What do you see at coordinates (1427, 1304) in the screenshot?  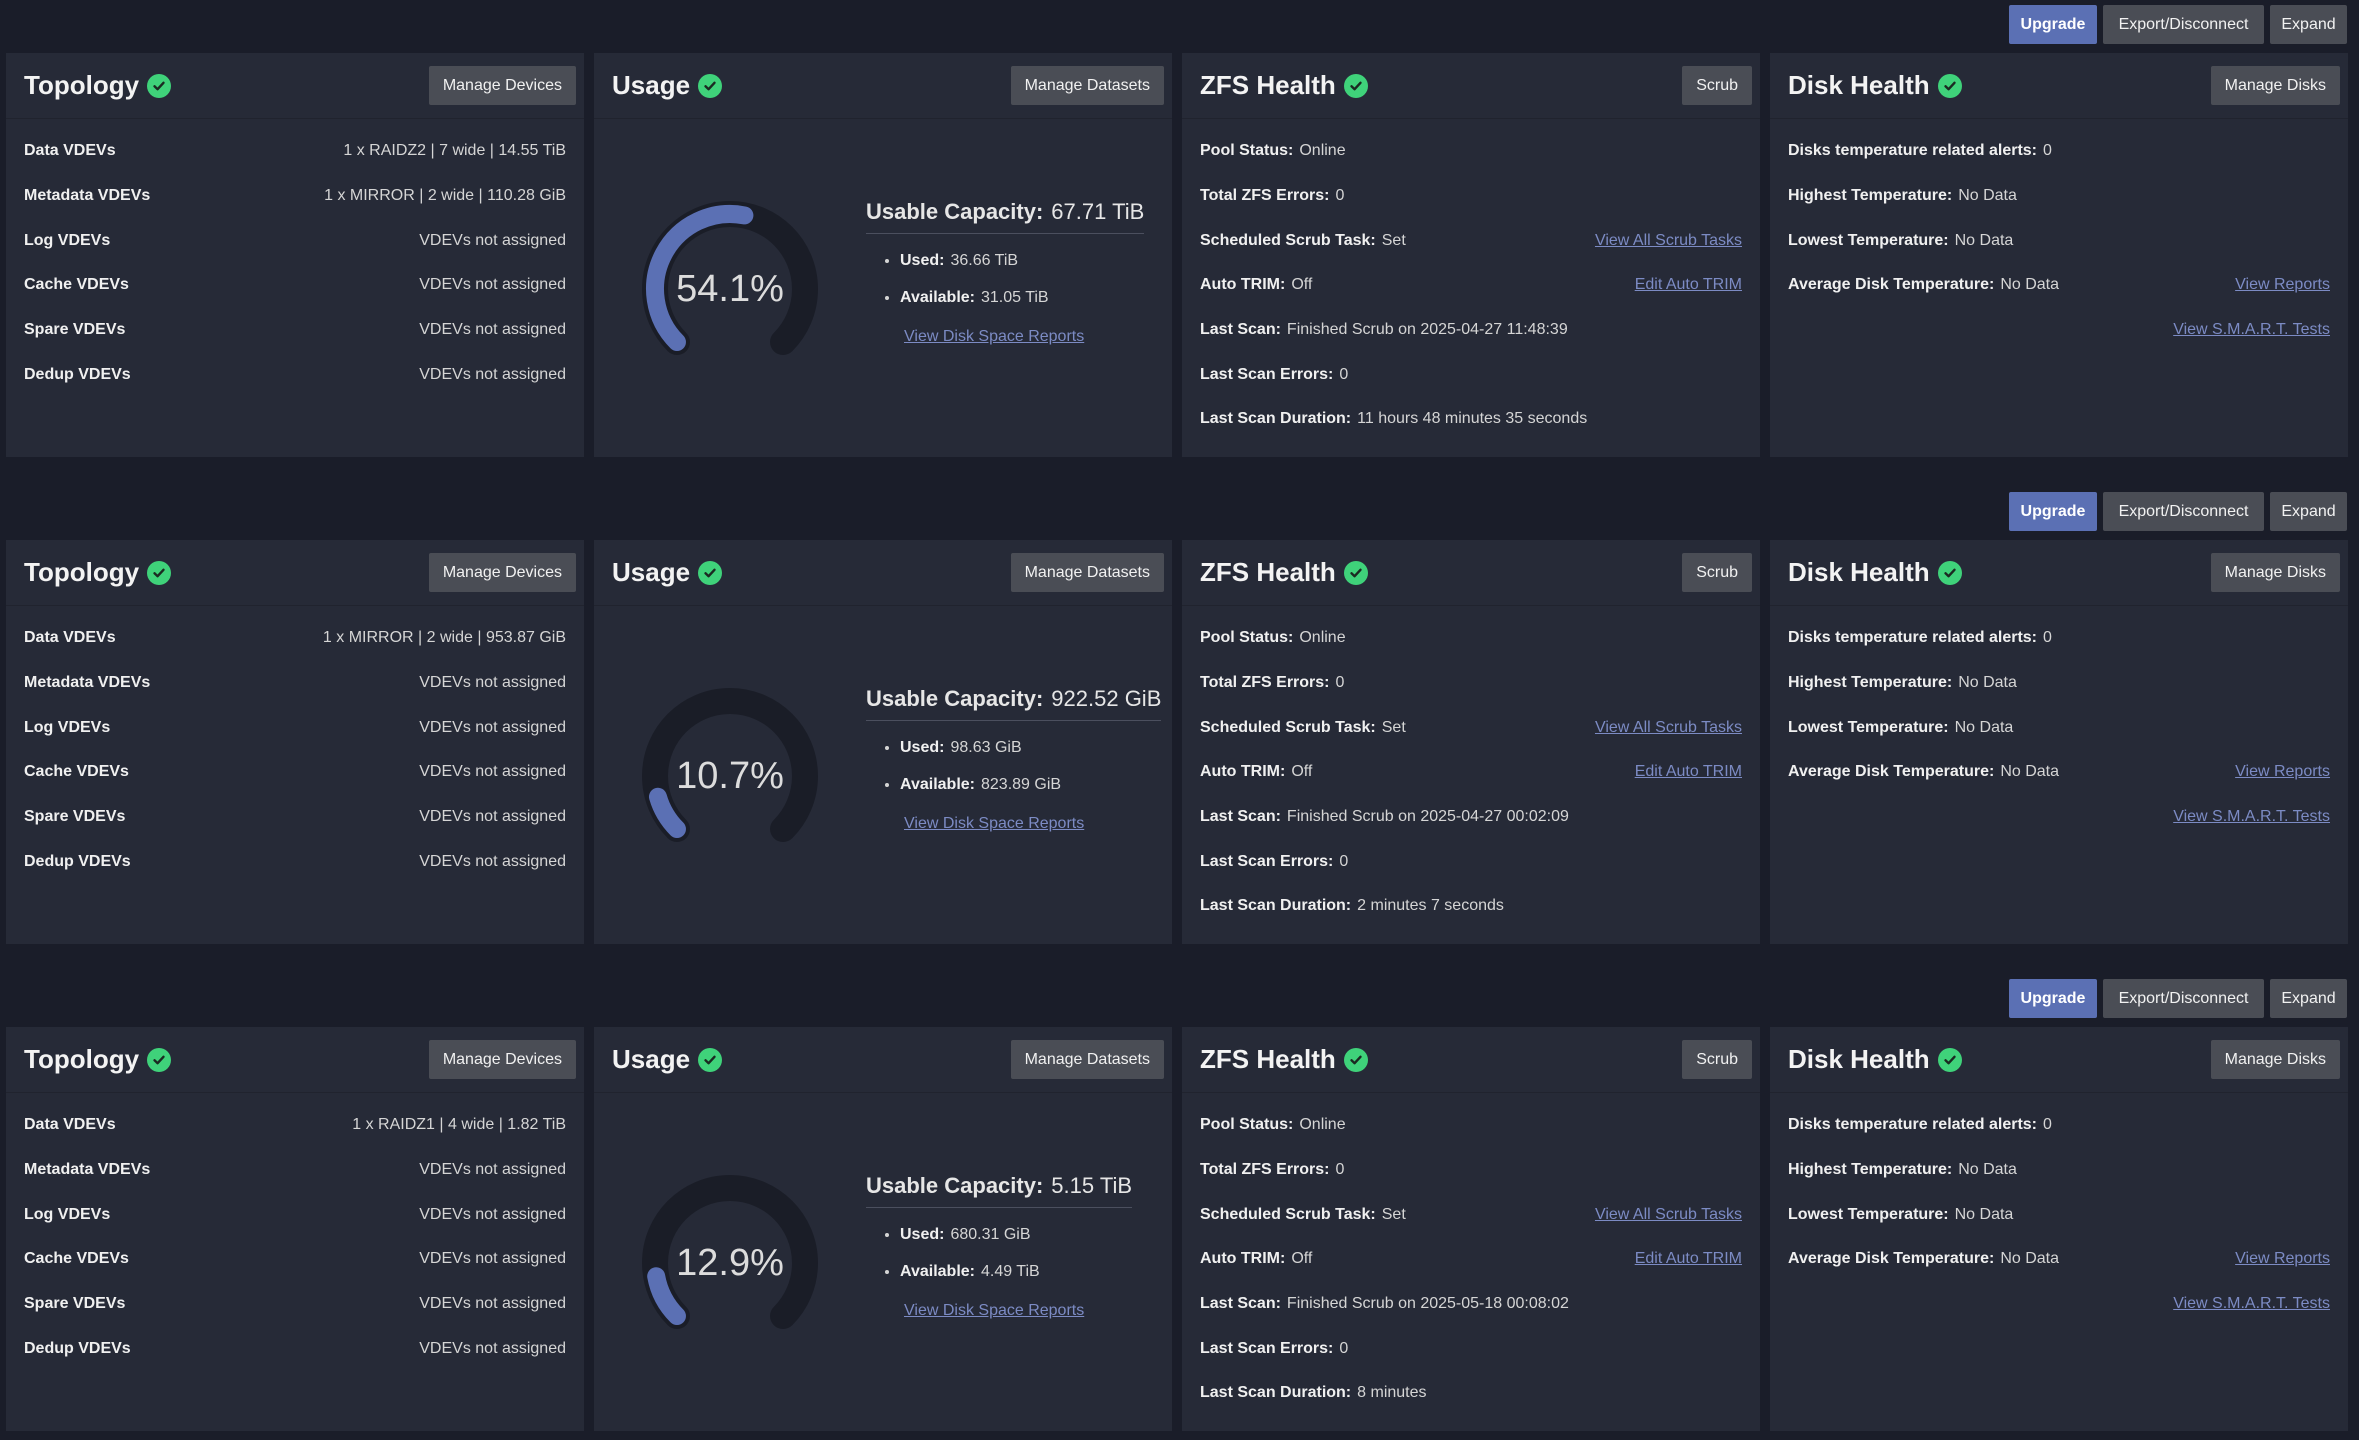 I see `last-scan-value: Finished Scrub on 2025-05-18 00:08:02` at bounding box center [1427, 1304].